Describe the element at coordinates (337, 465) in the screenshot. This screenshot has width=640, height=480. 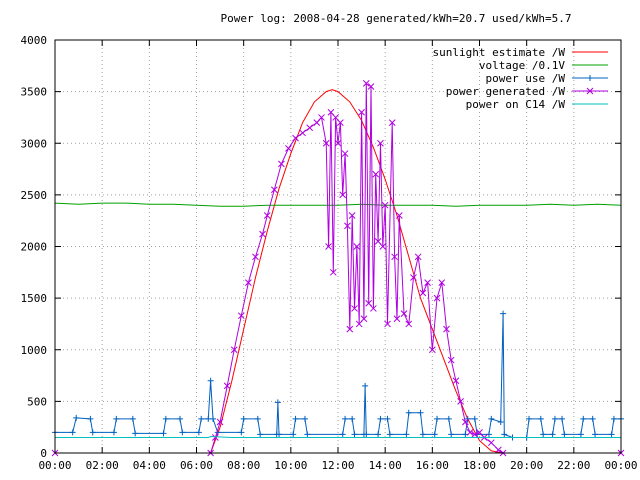
I see `x-tick-label: 12:00` at that location.